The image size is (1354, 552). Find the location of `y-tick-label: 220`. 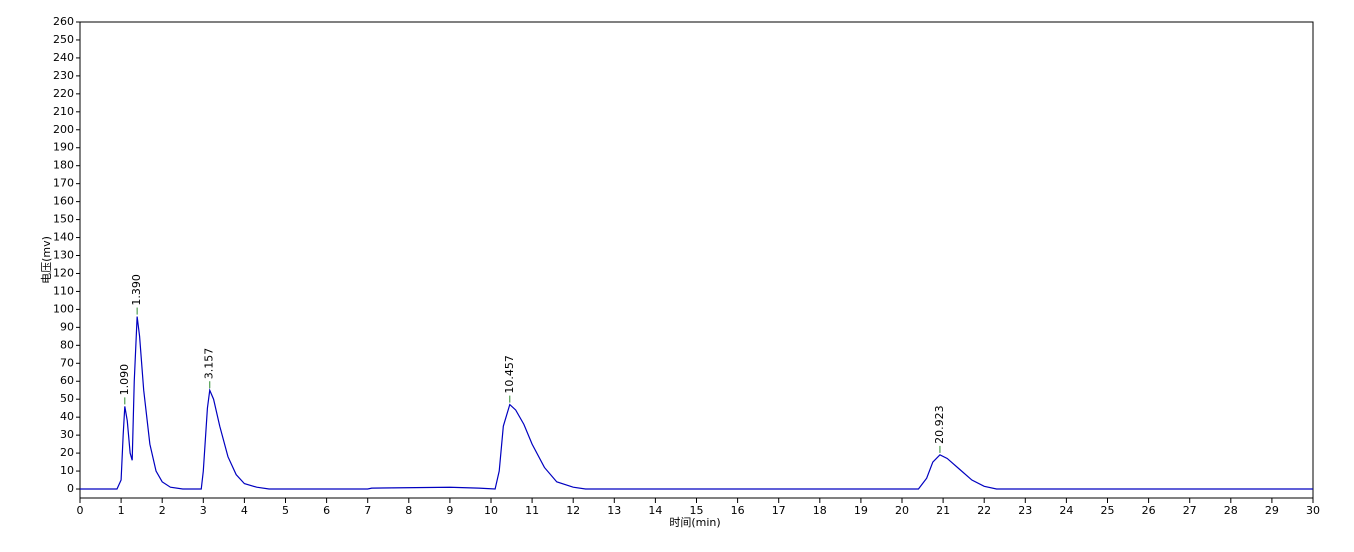

y-tick-label: 220 is located at coordinates (63, 93).